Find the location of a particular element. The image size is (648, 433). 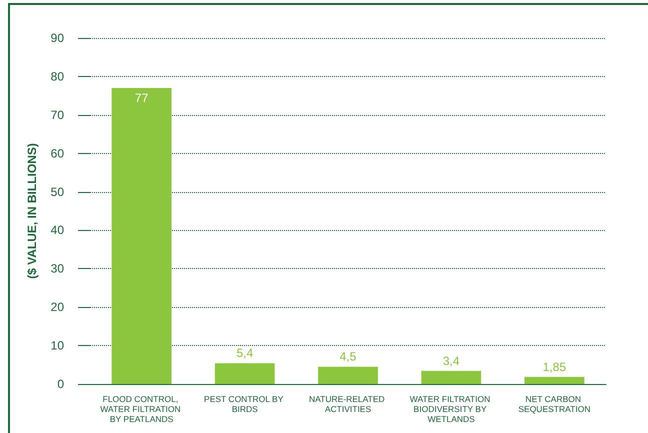

y-tick-label: 0 is located at coordinates (60, 384).